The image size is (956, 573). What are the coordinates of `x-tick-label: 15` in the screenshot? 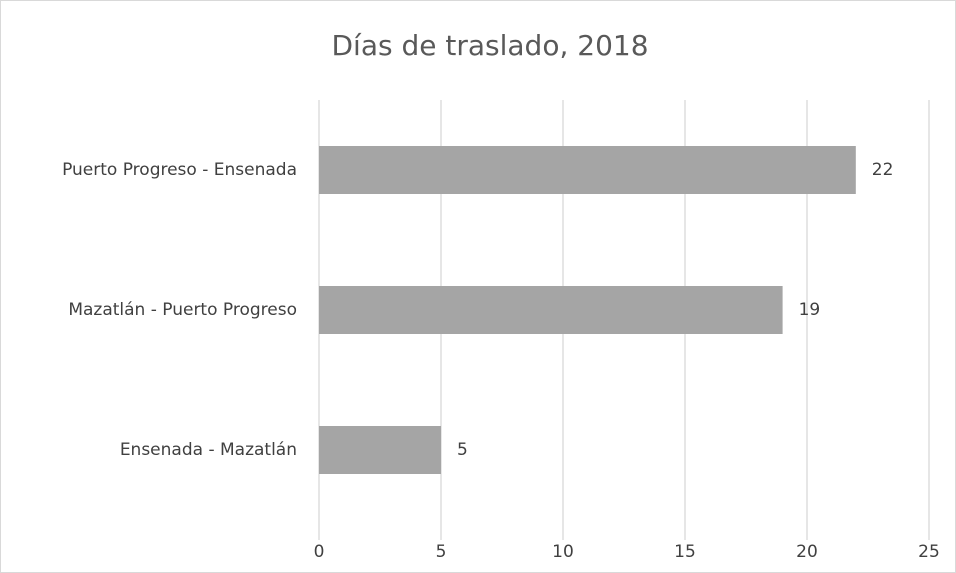 It's located at (685, 552).